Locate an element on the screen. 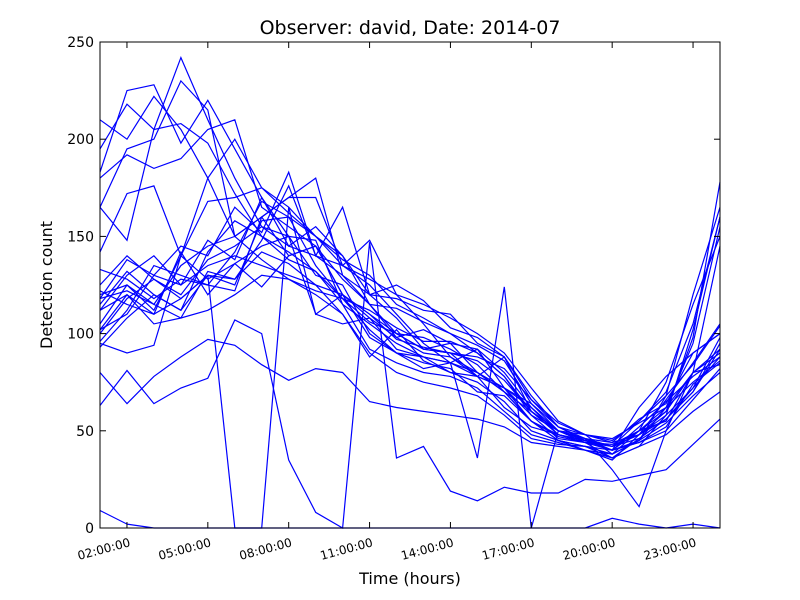  y-tick-label: 200 is located at coordinates (80, 140).